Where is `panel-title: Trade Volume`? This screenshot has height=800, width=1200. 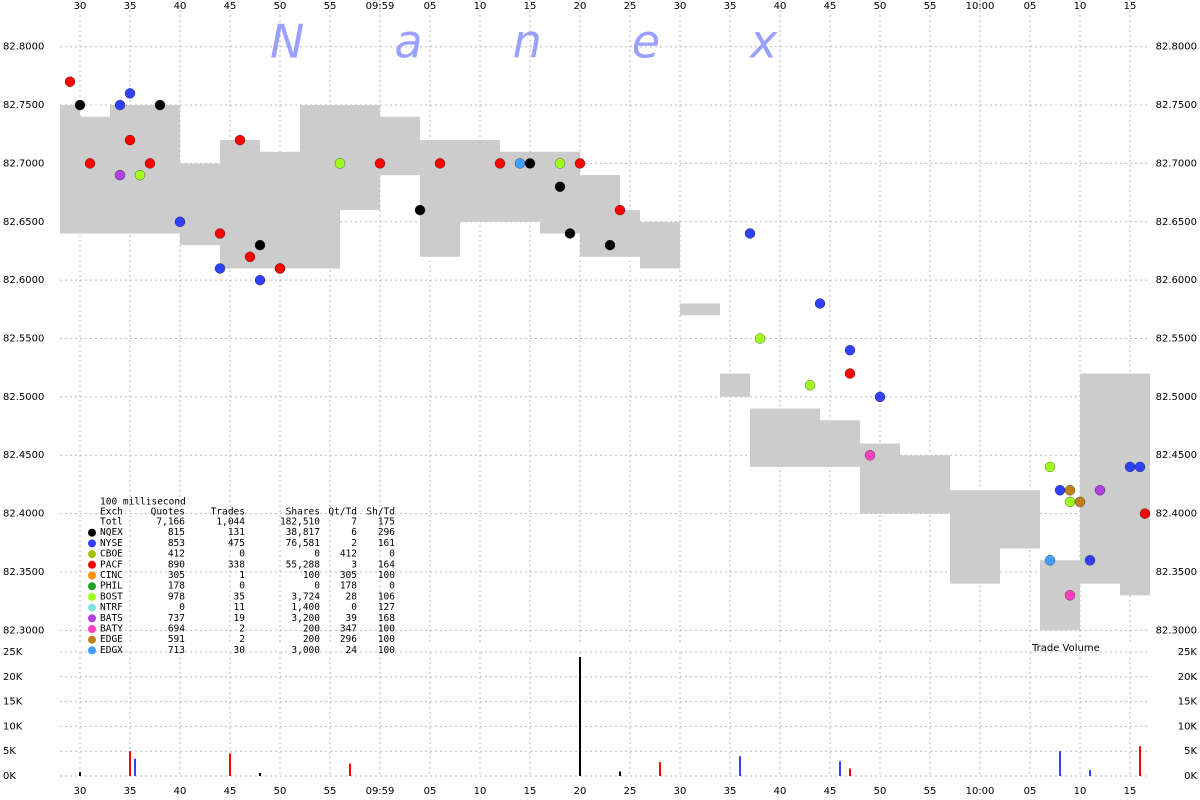 panel-title: Trade Volume is located at coordinates (1065, 648).